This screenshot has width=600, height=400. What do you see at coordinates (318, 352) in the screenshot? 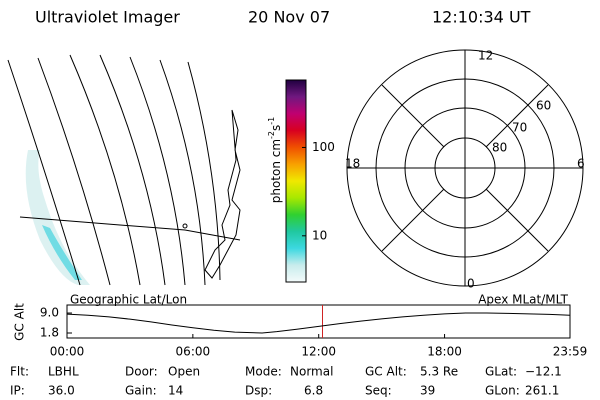
I see `x-tick-label: 12:00` at bounding box center [318, 352].